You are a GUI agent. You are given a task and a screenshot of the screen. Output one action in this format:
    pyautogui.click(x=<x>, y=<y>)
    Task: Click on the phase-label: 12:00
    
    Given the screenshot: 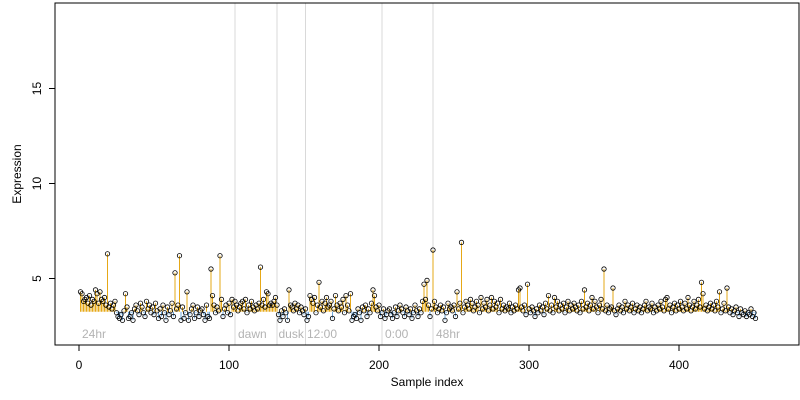 What is the action you would take?
    pyautogui.click(x=322, y=334)
    